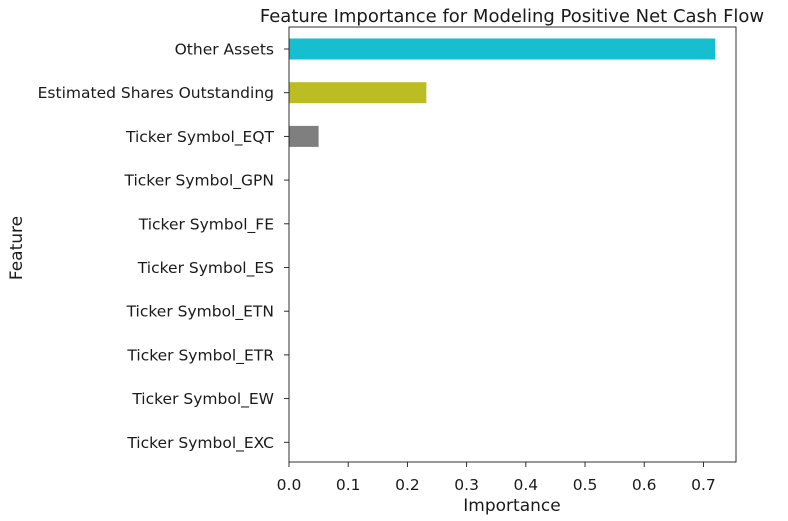 Image resolution: width=788 pixels, height=521 pixels. What do you see at coordinates (17, 248) in the screenshot?
I see `y-axis-label: Feature` at bounding box center [17, 248].